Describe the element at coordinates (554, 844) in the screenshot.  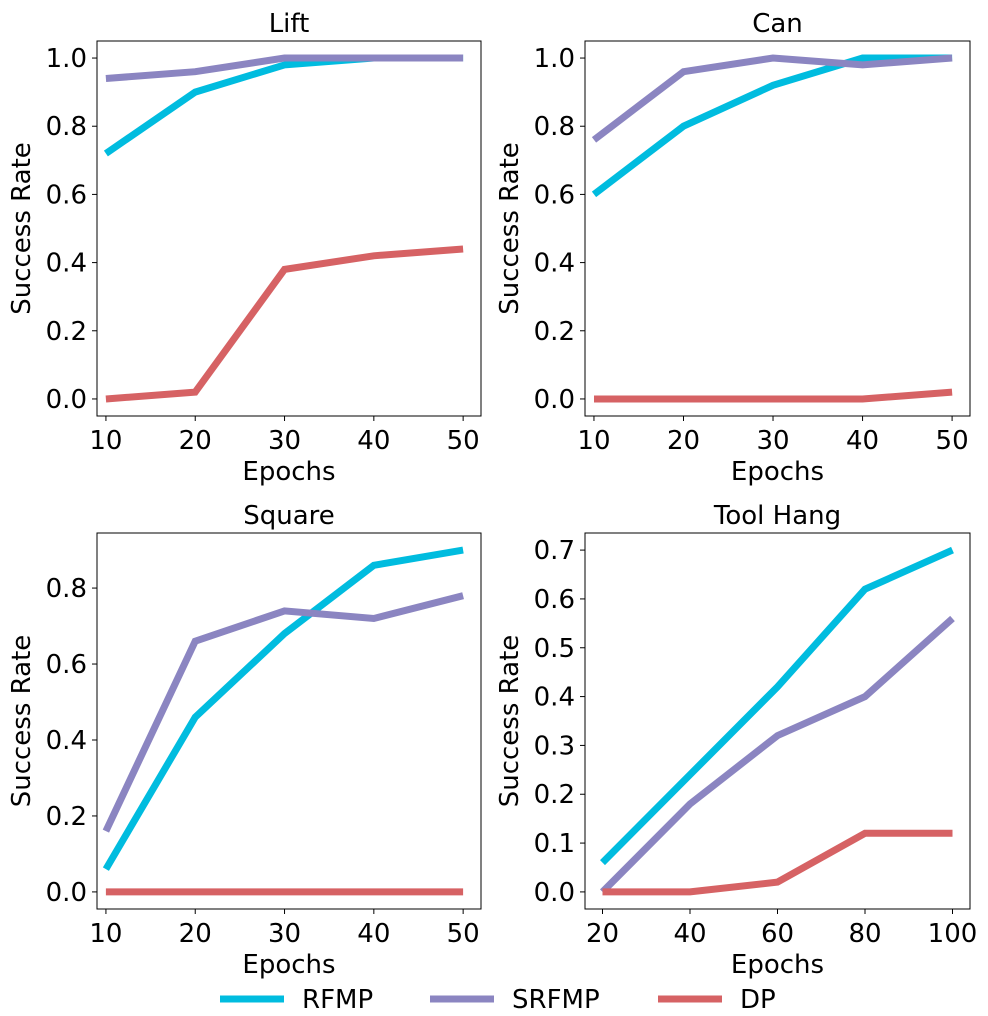
I see `y-tick-label-tool-hang: 0.1` at that location.